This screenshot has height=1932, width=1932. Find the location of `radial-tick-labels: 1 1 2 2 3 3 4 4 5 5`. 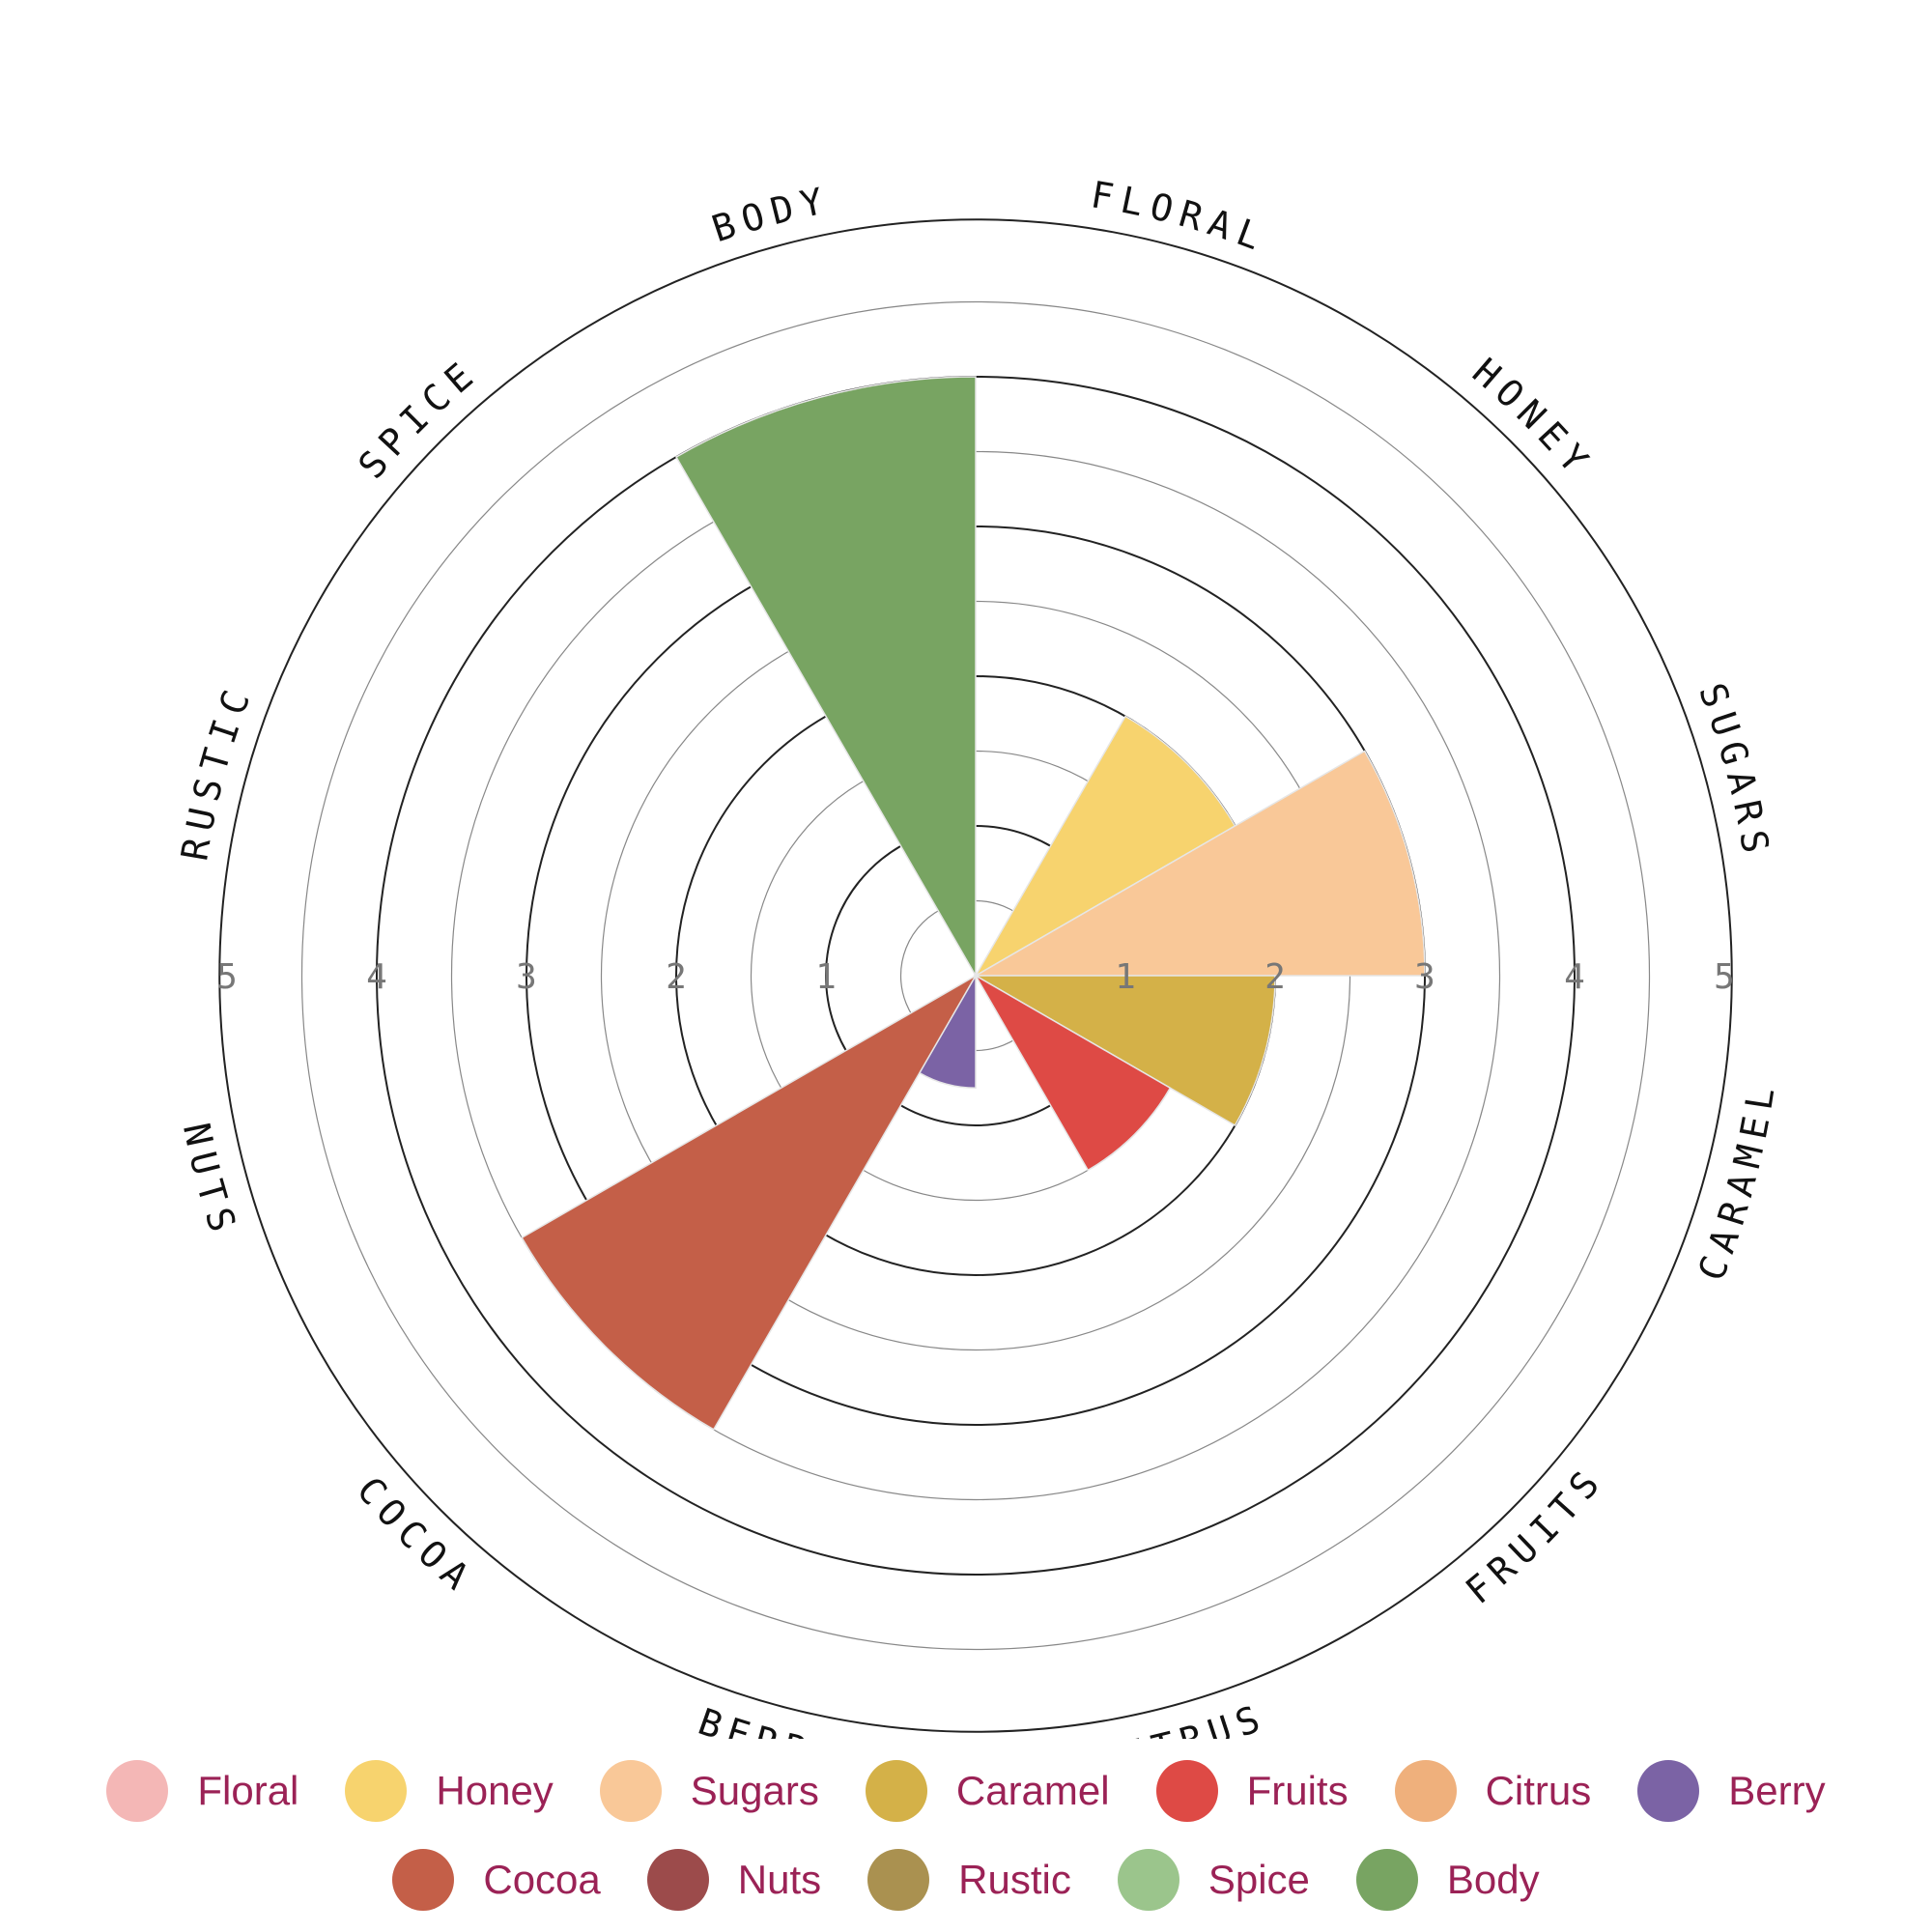

radial-tick-labels: 1 1 2 2 3 3 4 4 5 5 is located at coordinates (975, 977).